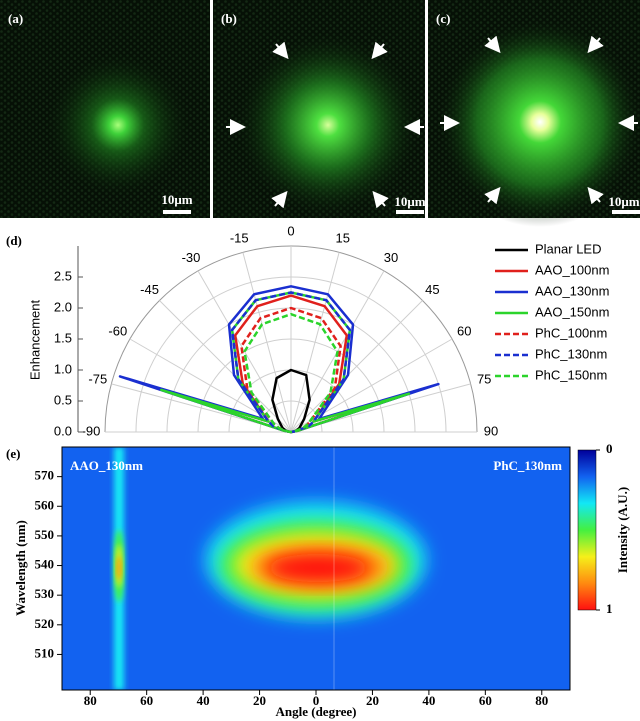 The width and height of the screenshot is (640, 721). Describe the element at coordinates (45, 475) in the screenshot. I see `y-tick-label: 570` at that location.